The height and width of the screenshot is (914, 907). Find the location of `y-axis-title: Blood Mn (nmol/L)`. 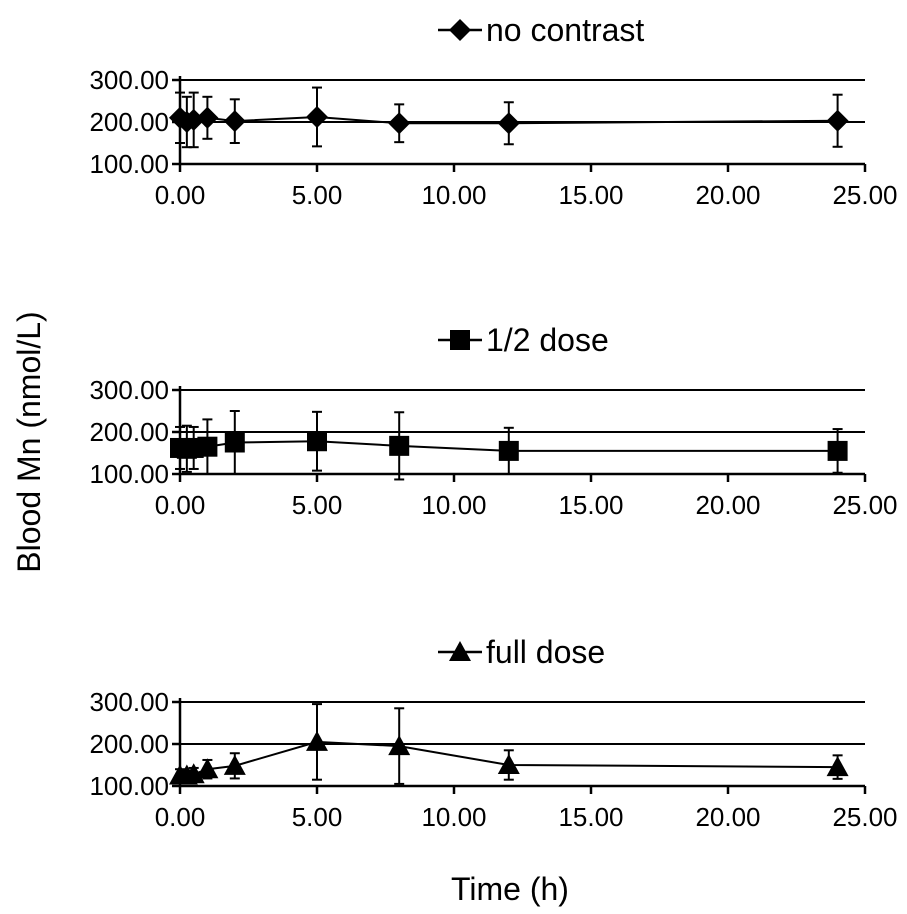

y-axis-title: Blood Mn (nmol/L) is located at coordinates (29, 441).